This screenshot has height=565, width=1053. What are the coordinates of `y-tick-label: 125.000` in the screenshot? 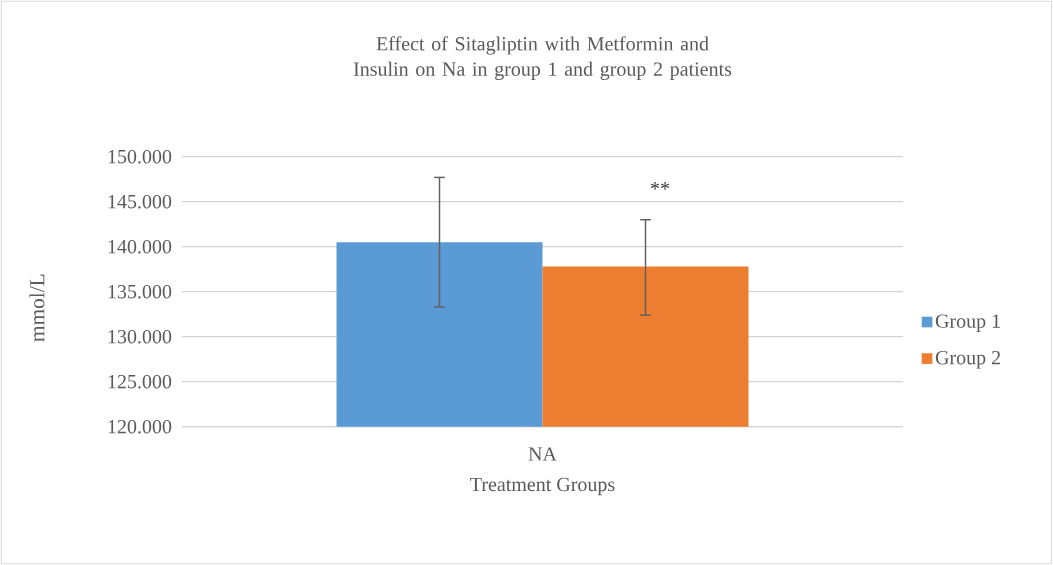 It's located at (140, 381).